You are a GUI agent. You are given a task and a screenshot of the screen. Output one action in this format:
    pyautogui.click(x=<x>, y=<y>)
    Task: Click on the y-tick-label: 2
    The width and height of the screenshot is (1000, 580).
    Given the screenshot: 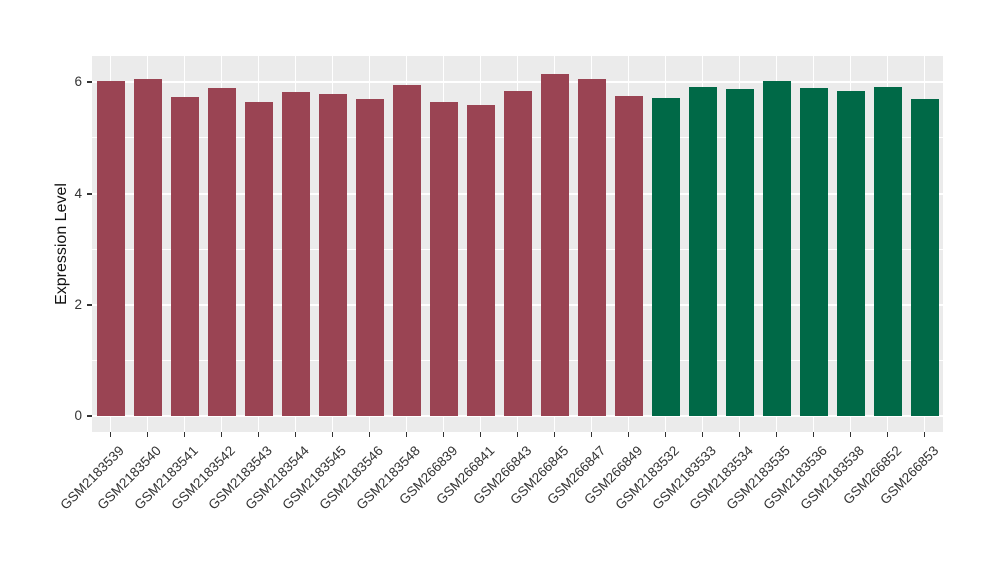 What is the action you would take?
    pyautogui.click(x=78, y=304)
    